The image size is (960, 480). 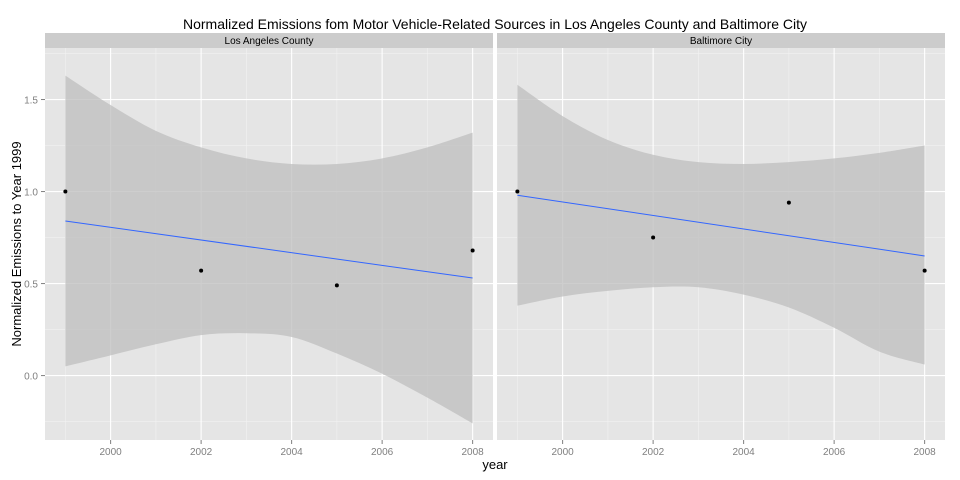 I want to click on y-tick-label: 1.0, so click(x=31, y=193).